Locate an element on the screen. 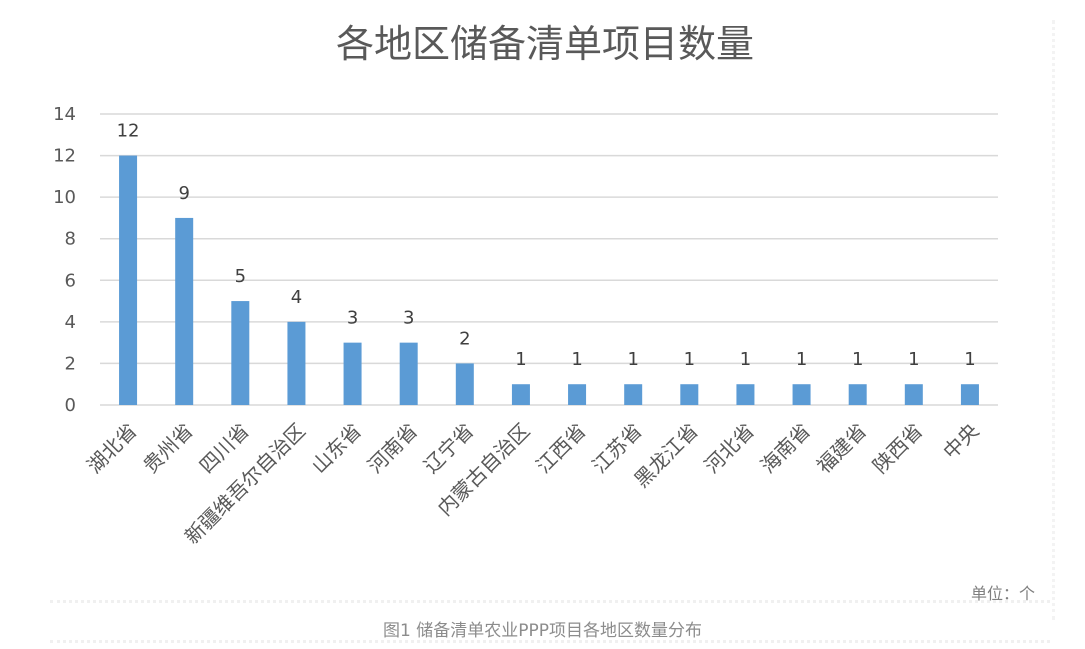  y-tick-label: 8 is located at coordinates (70, 239).